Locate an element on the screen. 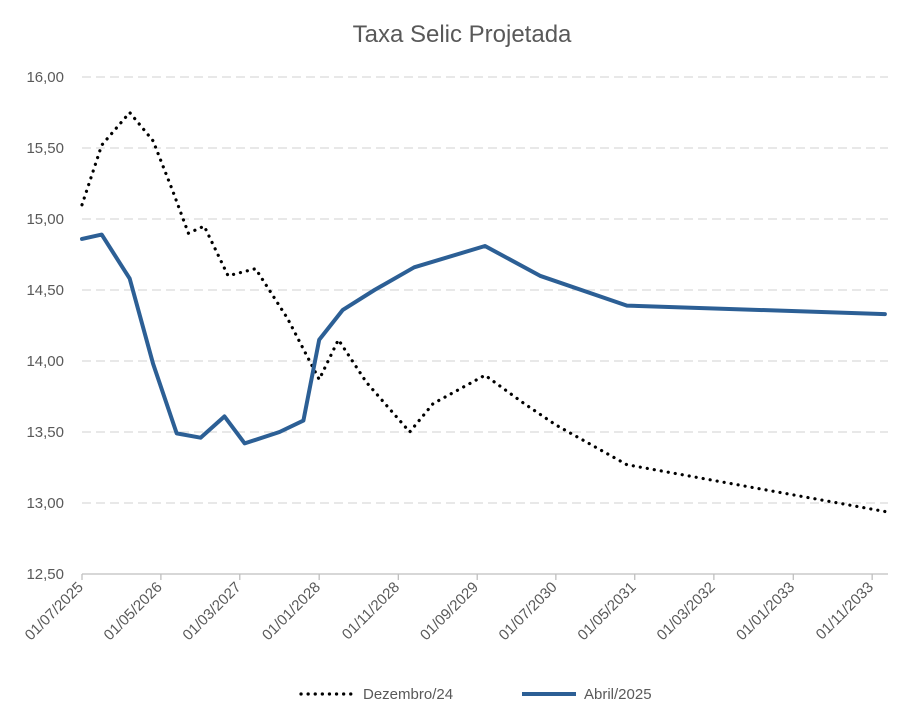  x-tick-label: 01/03/2027 is located at coordinates (211, 611).